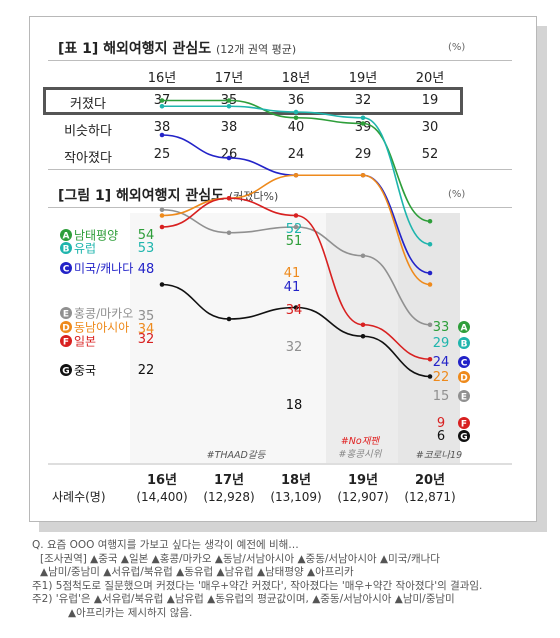 The height and width of the screenshot is (638, 560). I want to click on end-badge-letter: C, so click(464, 364).